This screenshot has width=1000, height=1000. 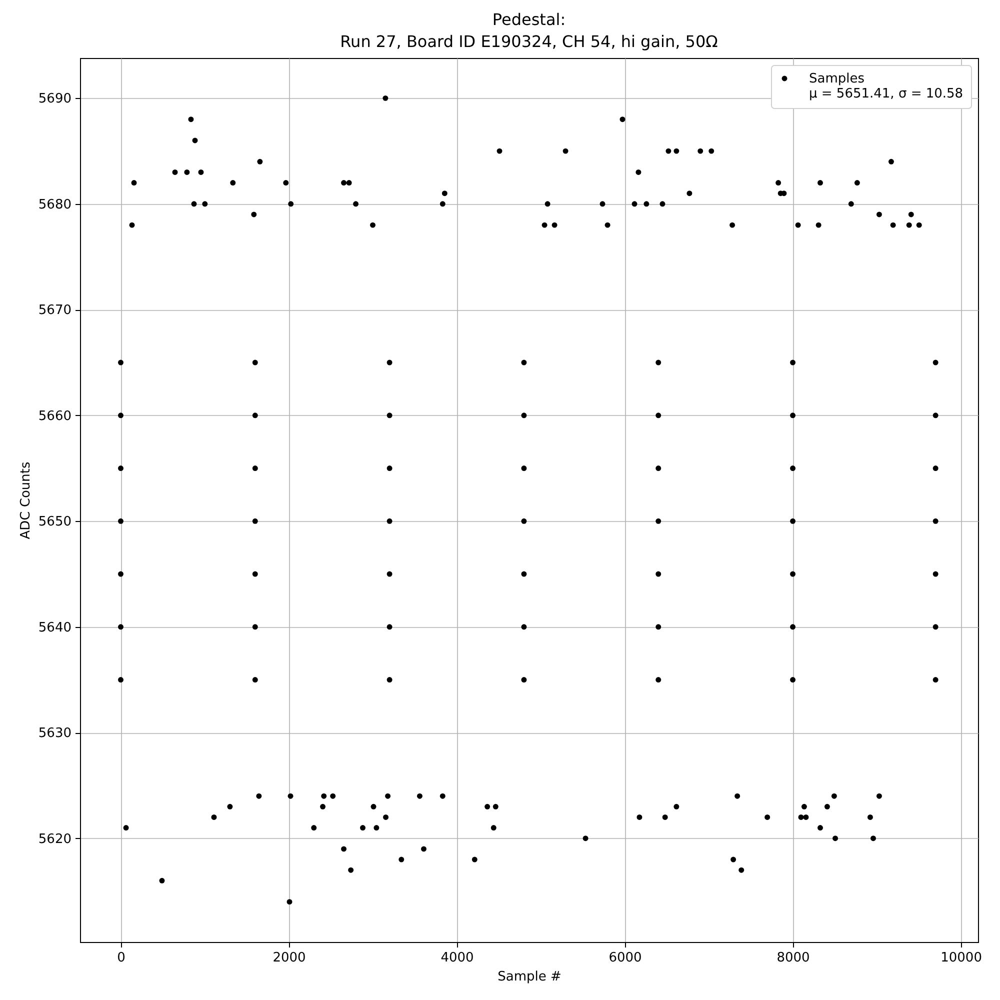 I want to click on chart-title: Pedestal: Run 27, Board ID E190324, CH 54, hi gain, 50Ω, so click(x=529, y=30).